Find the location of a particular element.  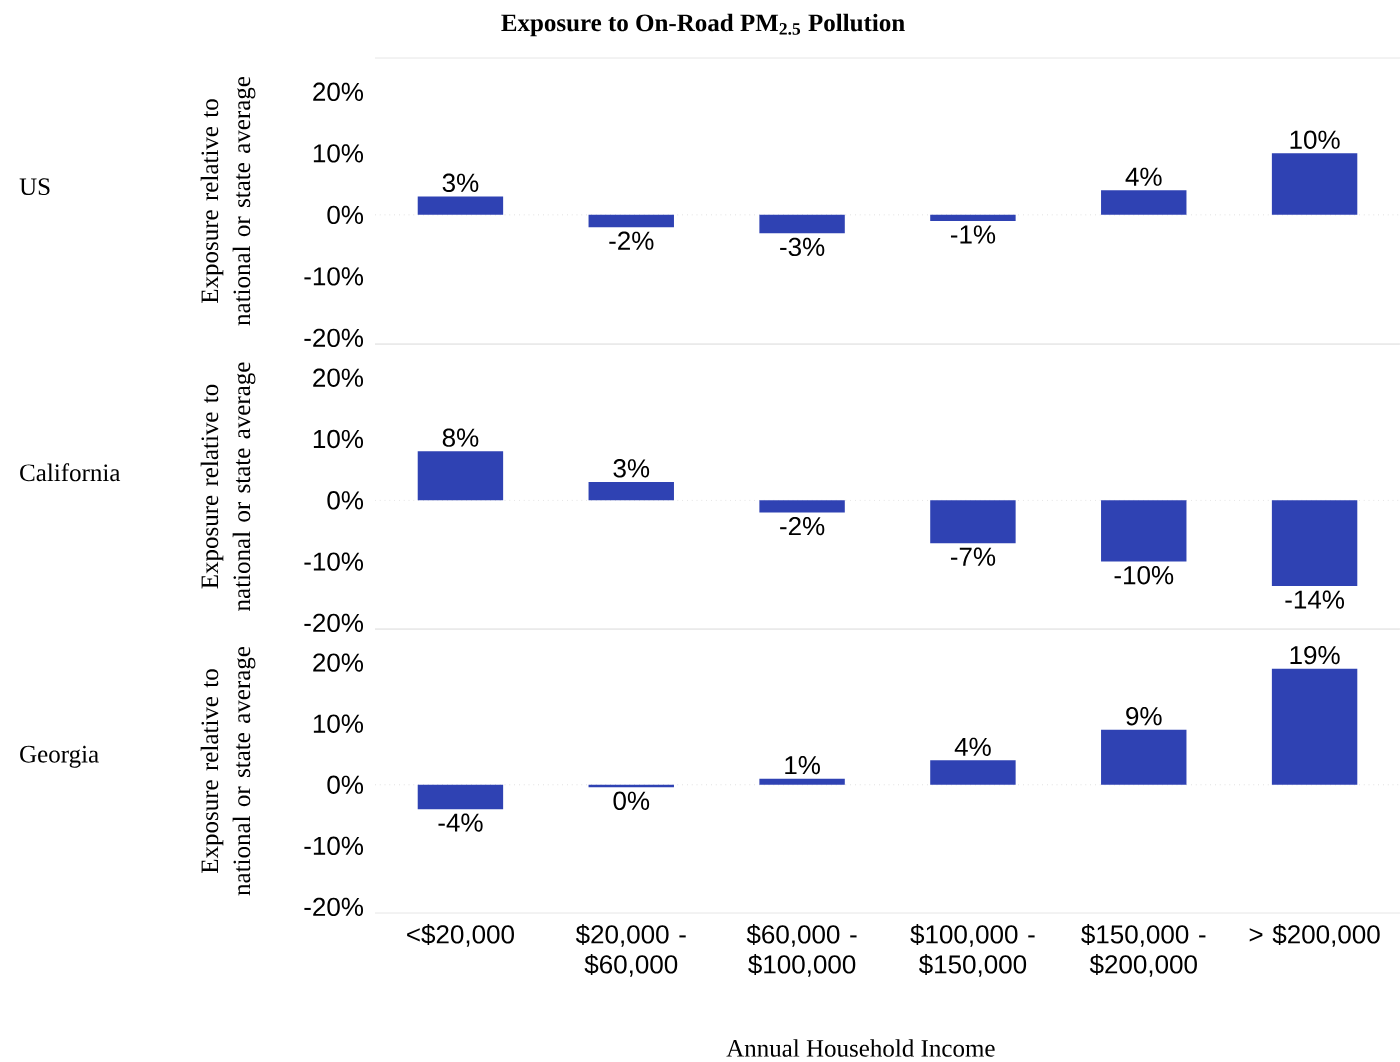

text: Georgia is located at coordinates (59, 756).